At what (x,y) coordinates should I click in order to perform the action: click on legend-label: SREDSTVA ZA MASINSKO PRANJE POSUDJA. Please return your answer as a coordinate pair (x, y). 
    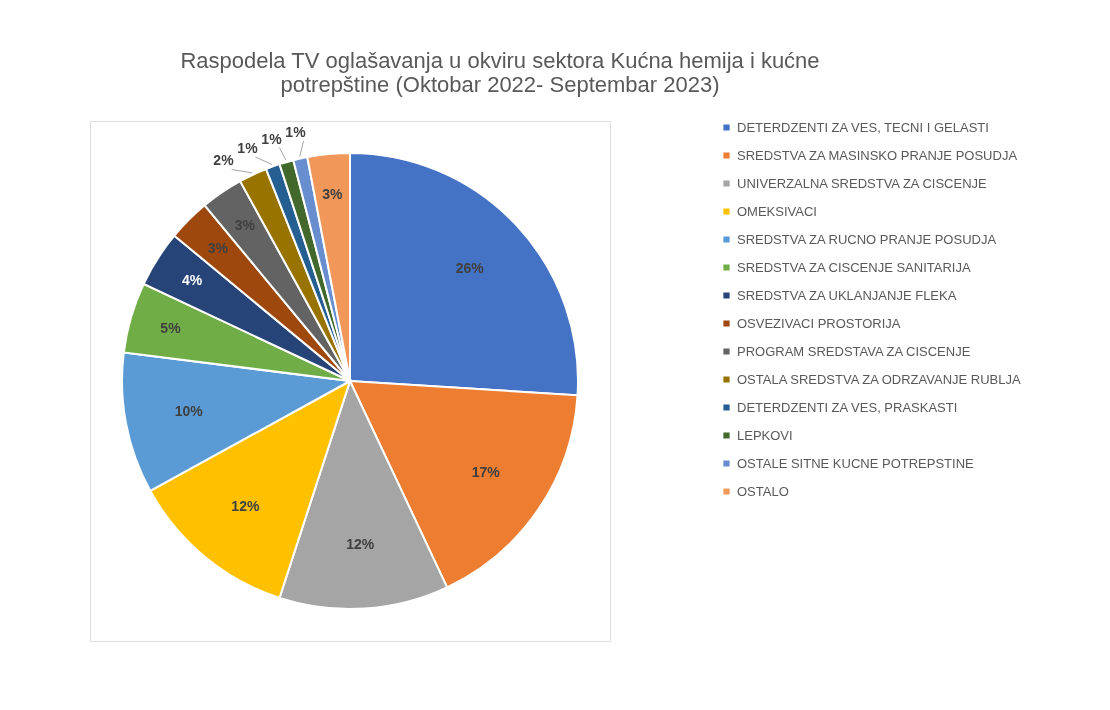
    Looking at the image, I should click on (877, 155).